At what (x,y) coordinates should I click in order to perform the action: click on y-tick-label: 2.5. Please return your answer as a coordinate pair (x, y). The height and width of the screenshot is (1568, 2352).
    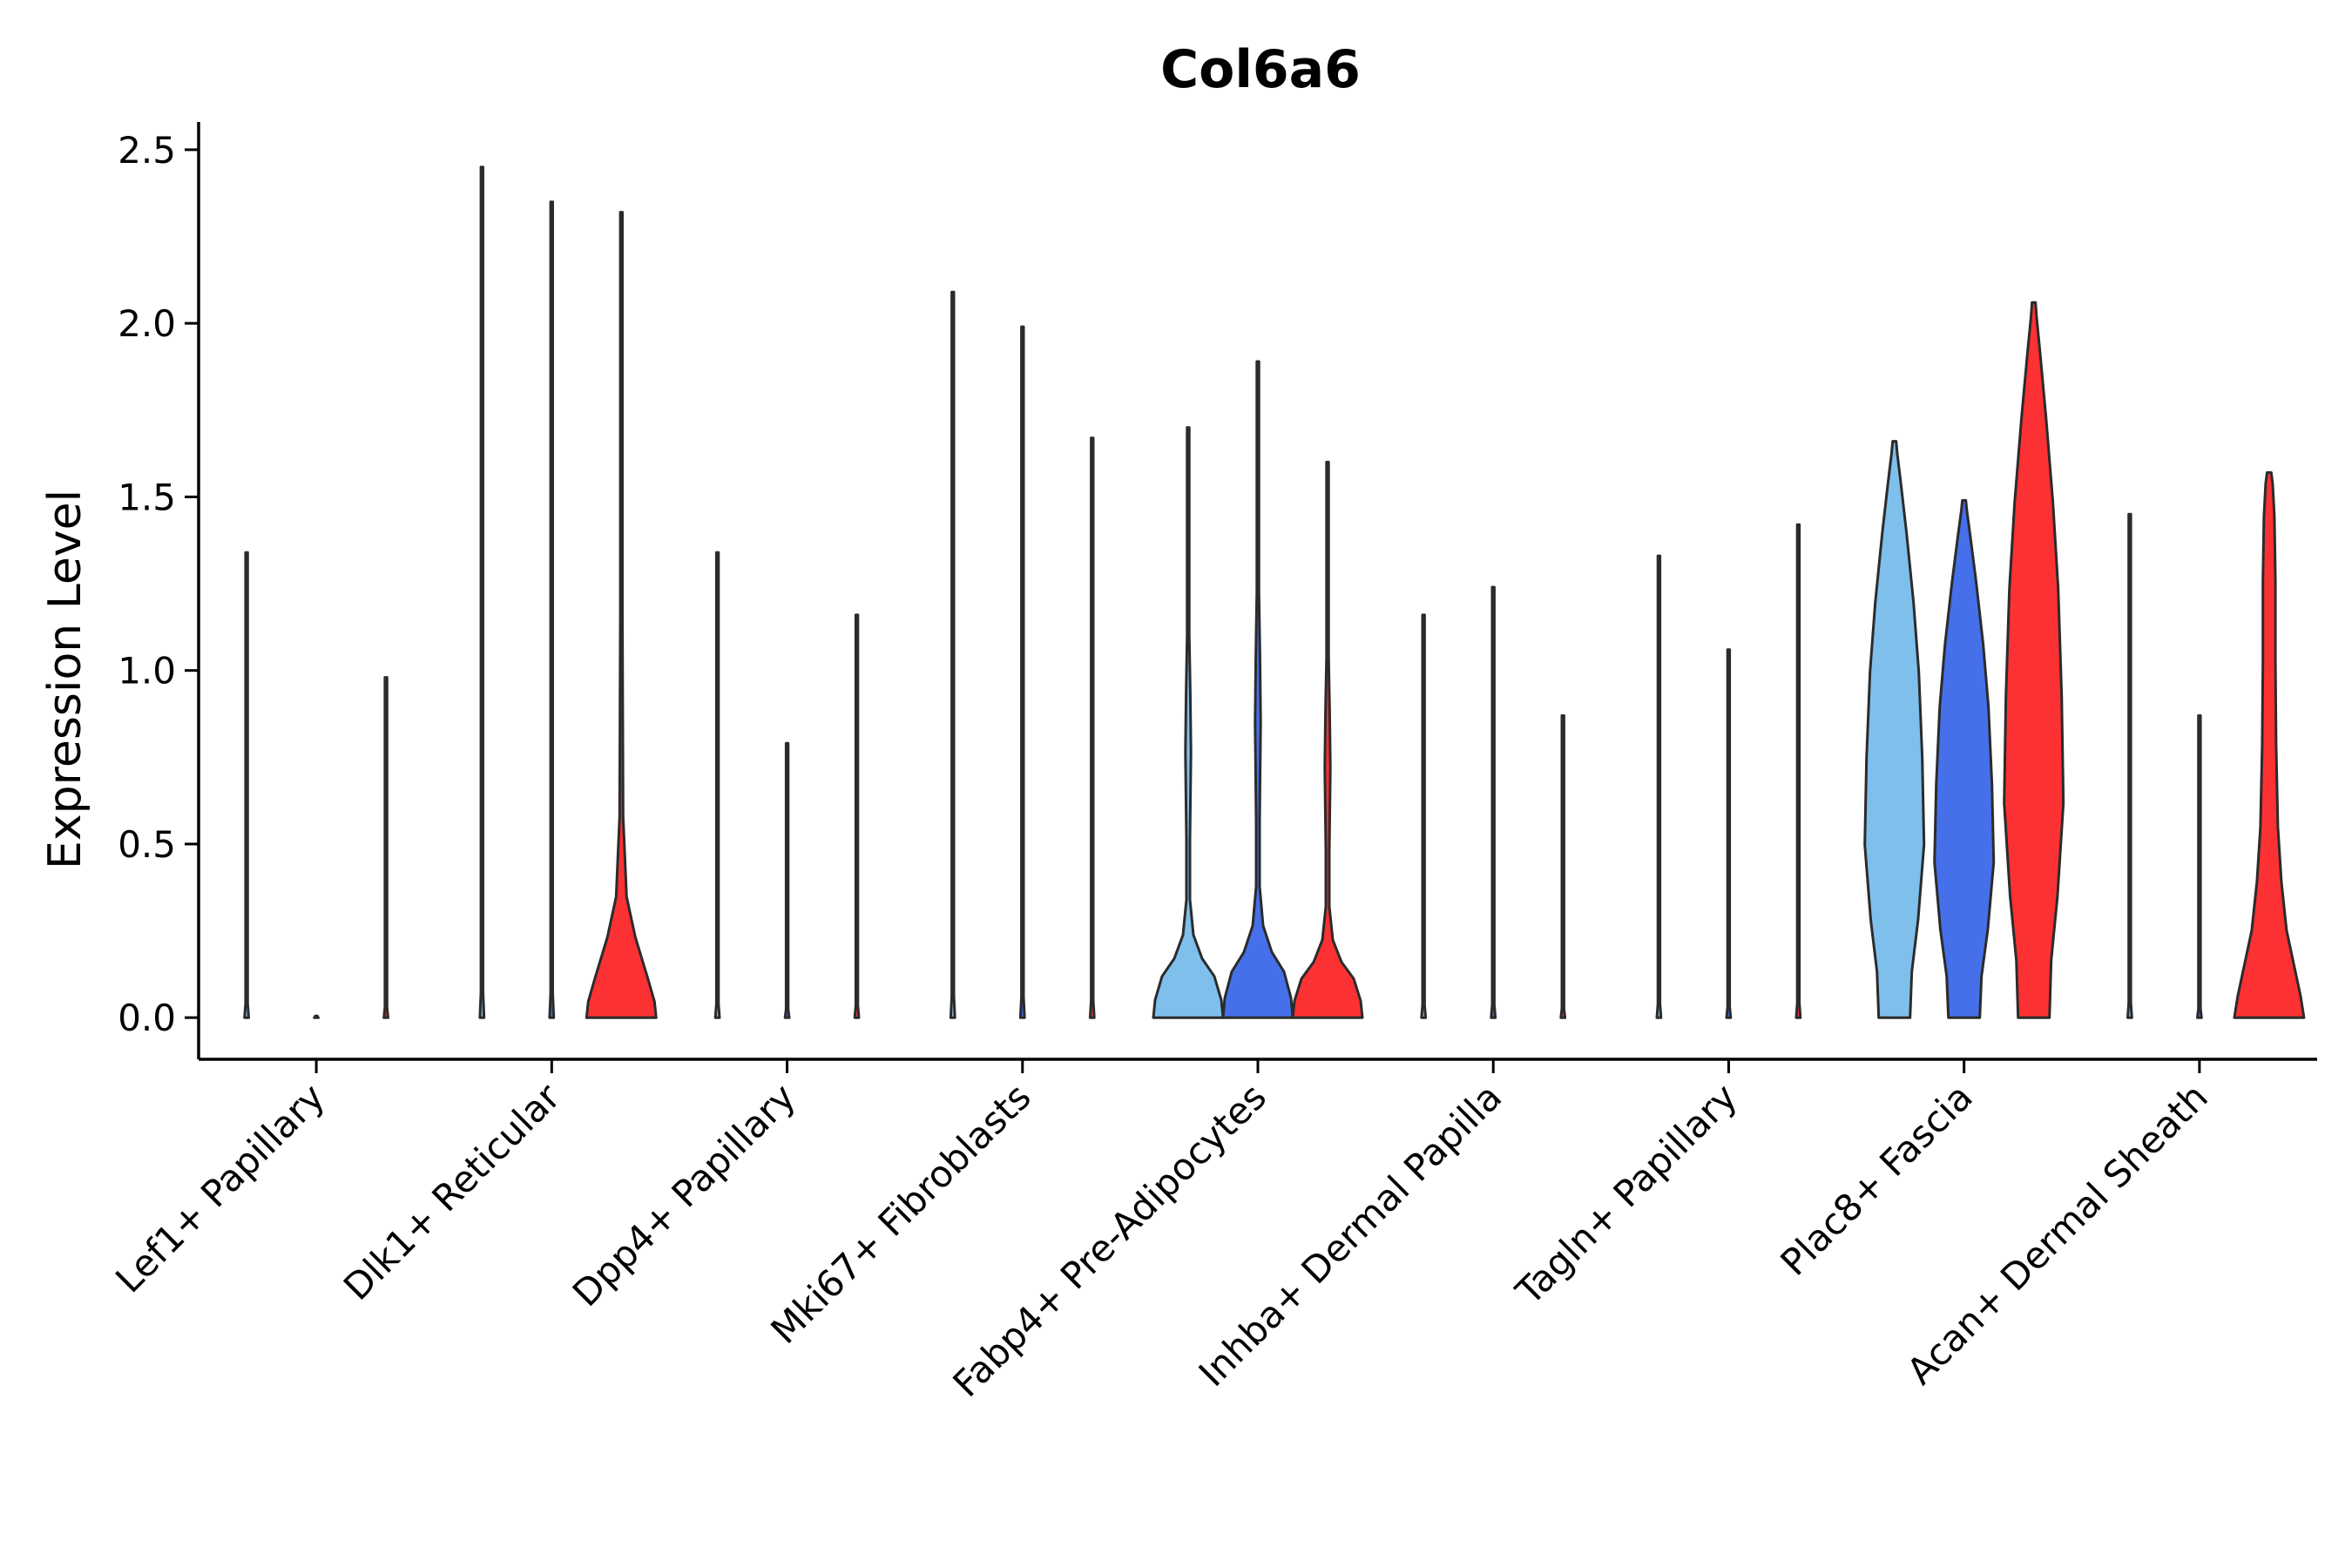
    Looking at the image, I should click on (147, 150).